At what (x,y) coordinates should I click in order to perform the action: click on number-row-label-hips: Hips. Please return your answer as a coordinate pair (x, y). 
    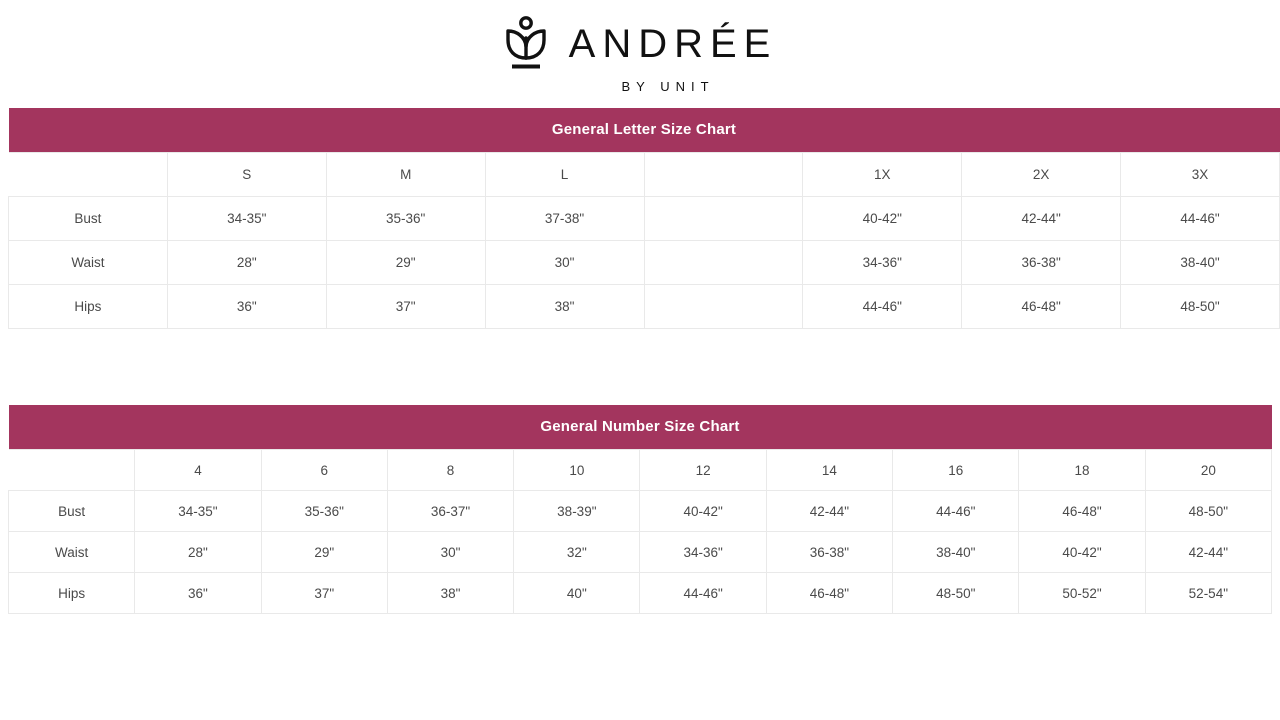
    Looking at the image, I should click on (71, 593).